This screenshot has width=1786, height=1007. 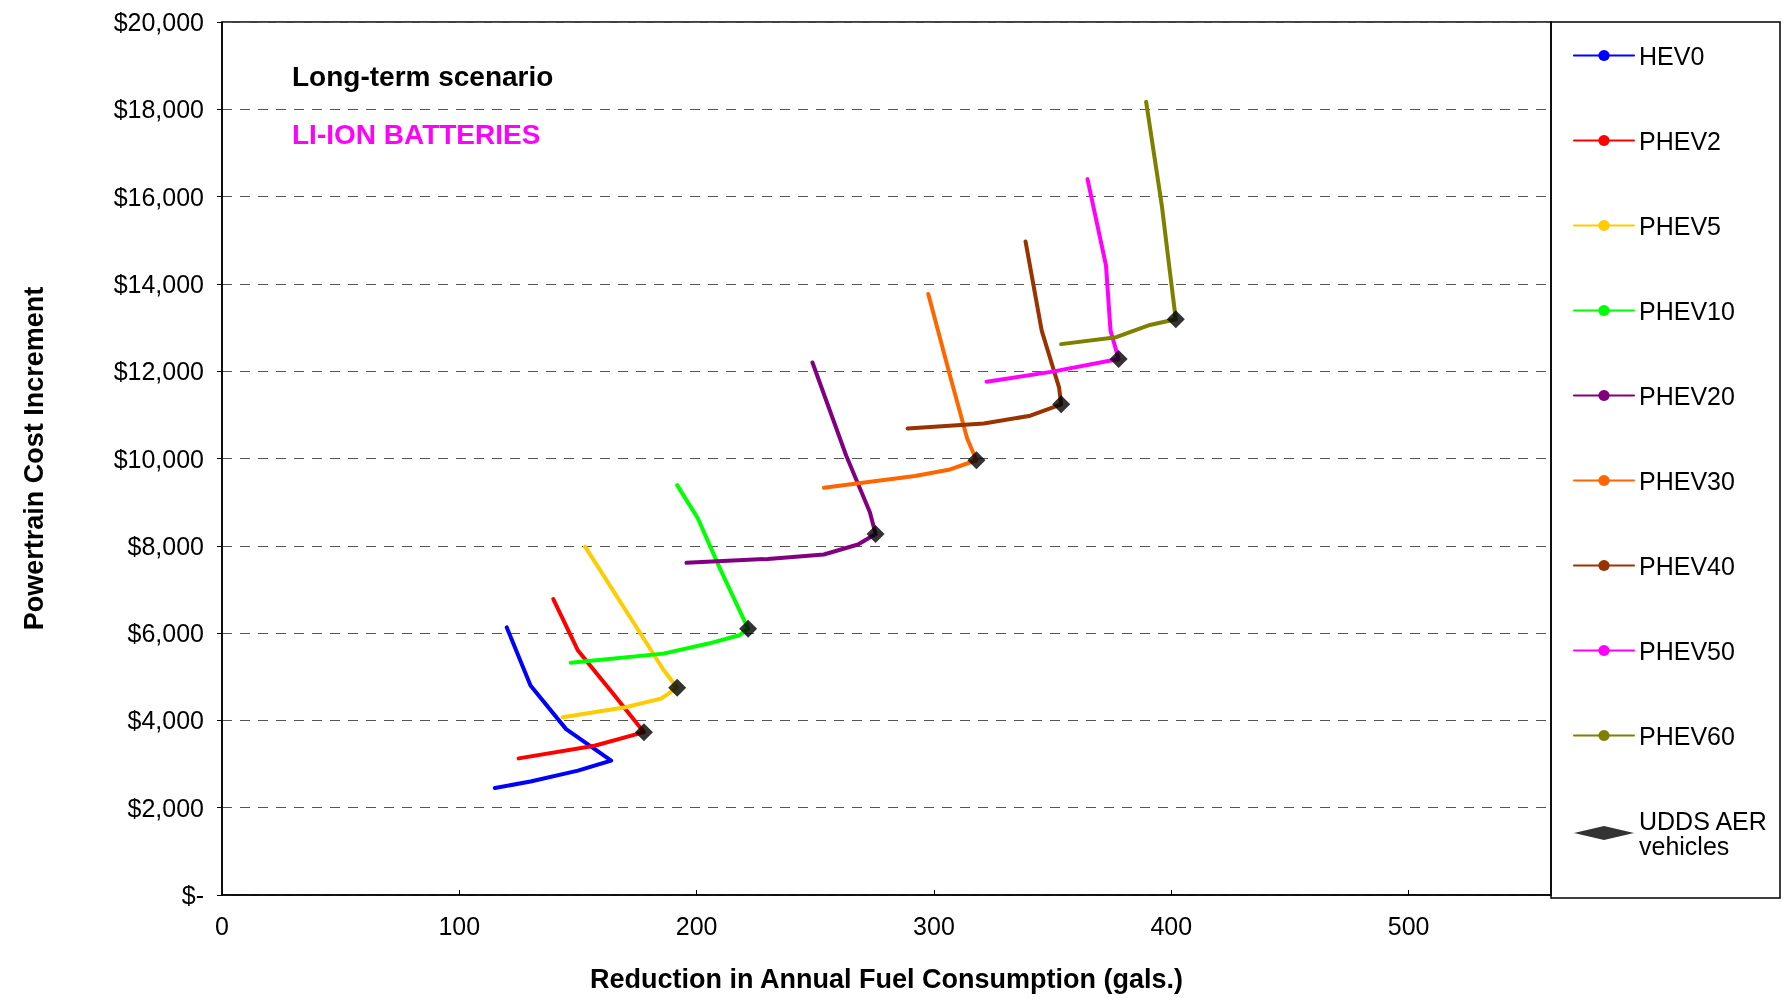 What do you see at coordinates (416, 134) in the screenshot?
I see `annotation: LI-ION BATTERIES` at bounding box center [416, 134].